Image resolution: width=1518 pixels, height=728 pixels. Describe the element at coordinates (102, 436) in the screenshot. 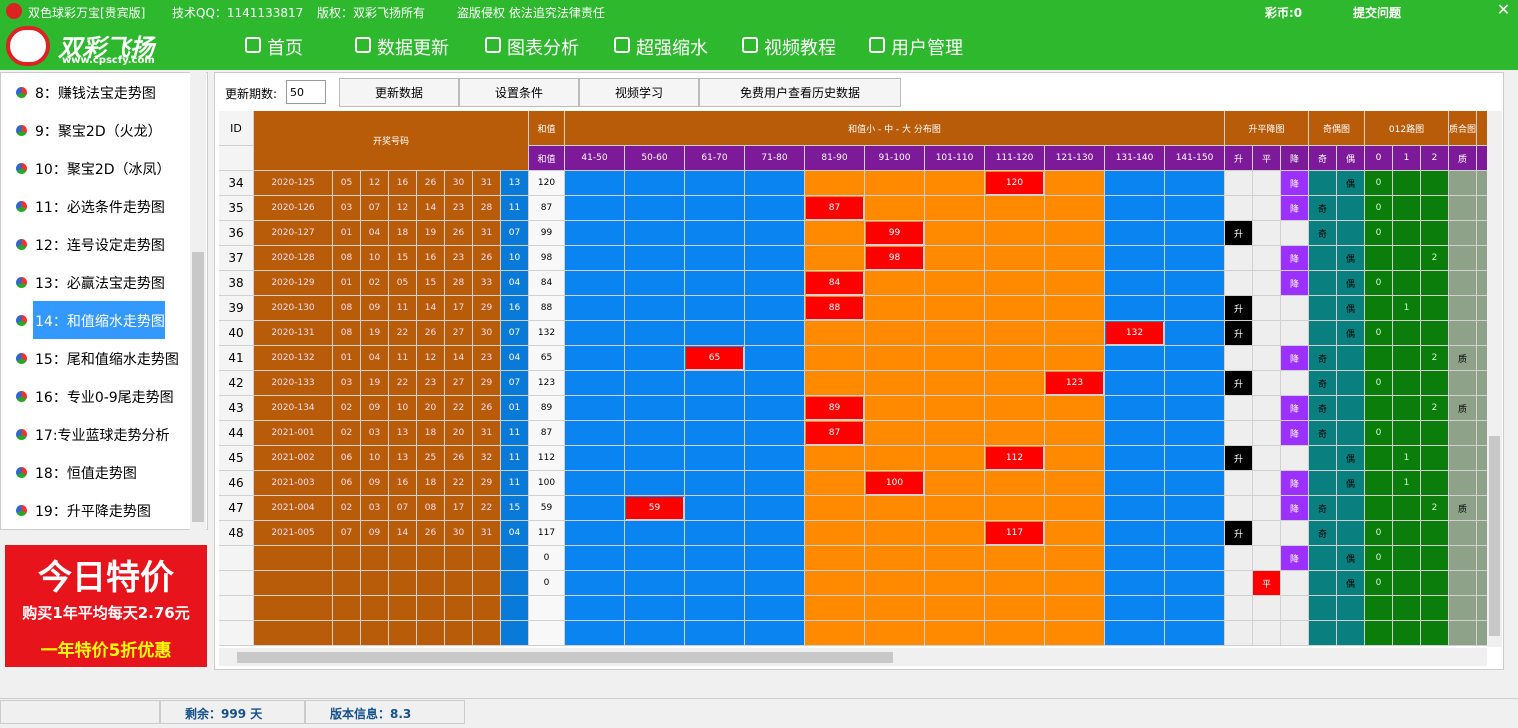

I see `sidebar-item: 17:专业蓝球走势分析` at that location.